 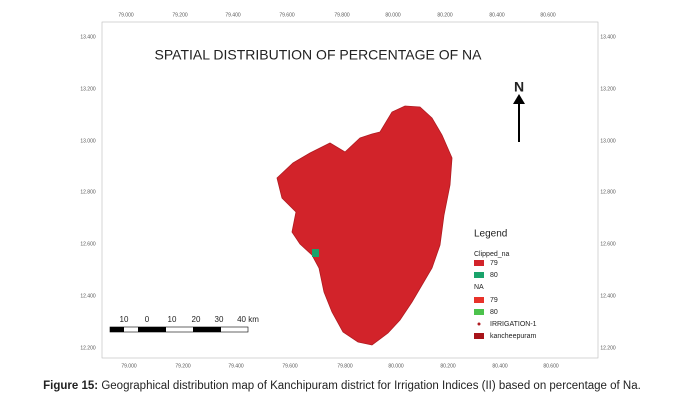 I want to click on scale-label: 40 km, so click(x=248, y=319).